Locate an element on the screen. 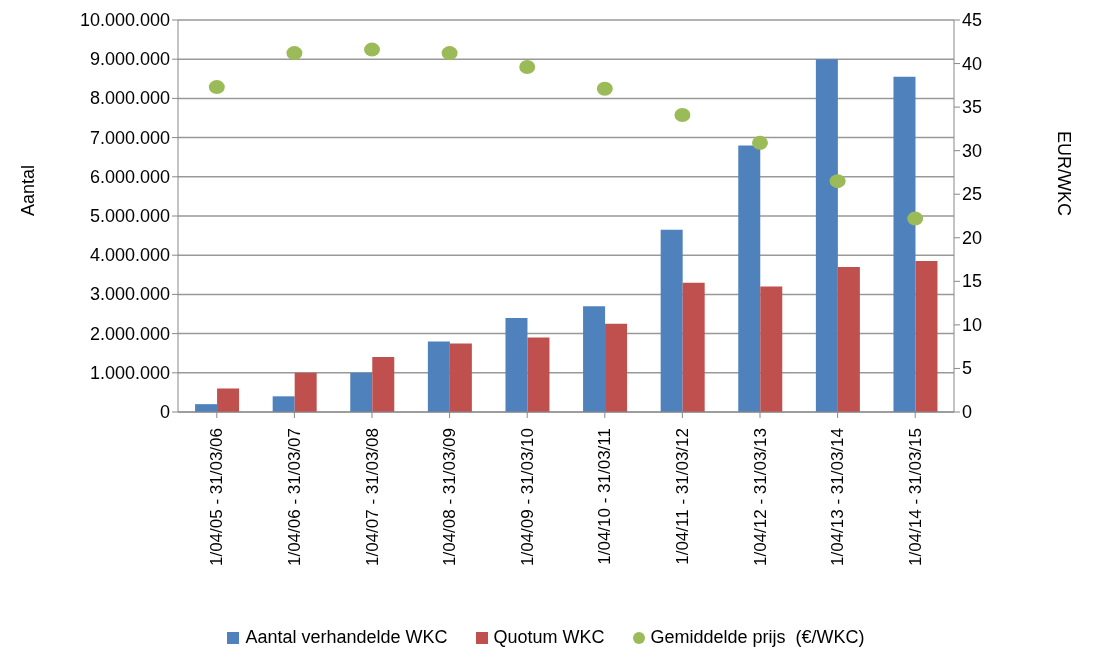 The image size is (1102, 662). x-tick-label: 1/04/08 - 31/03/09 is located at coordinates (450, 497).